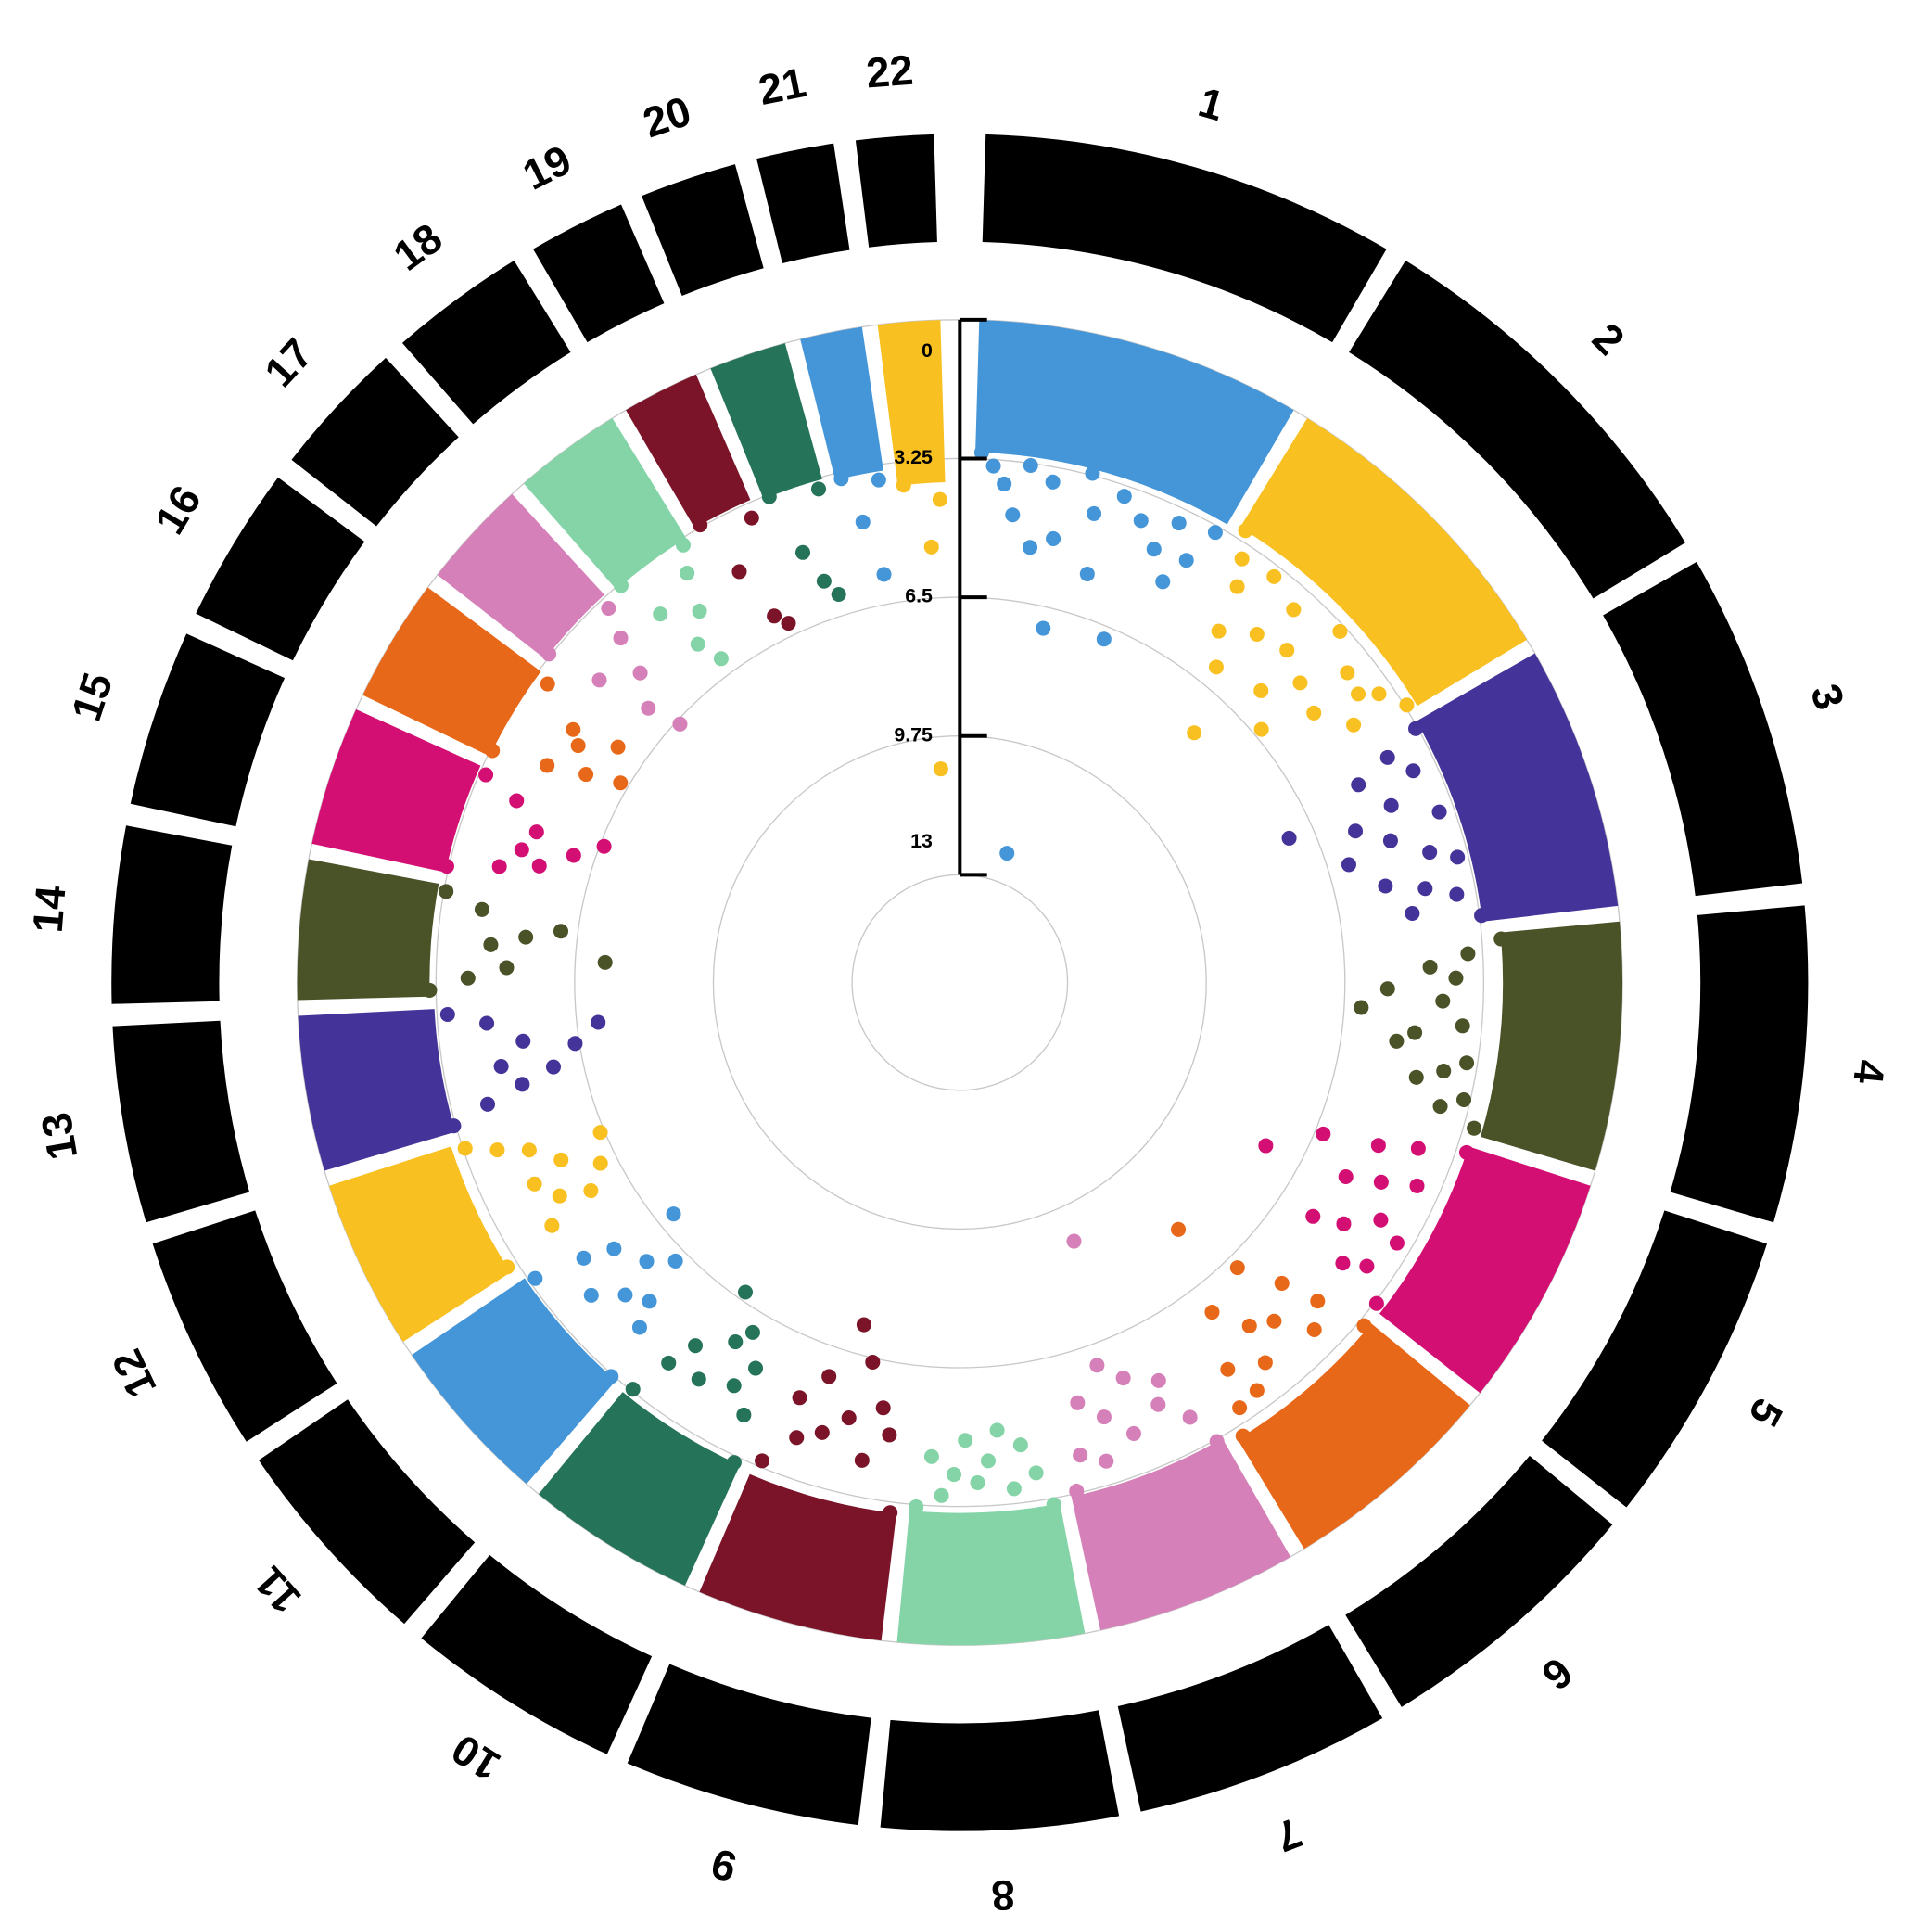  What do you see at coordinates (890, 71) in the screenshot?
I see `chromosome-label: 22` at bounding box center [890, 71].